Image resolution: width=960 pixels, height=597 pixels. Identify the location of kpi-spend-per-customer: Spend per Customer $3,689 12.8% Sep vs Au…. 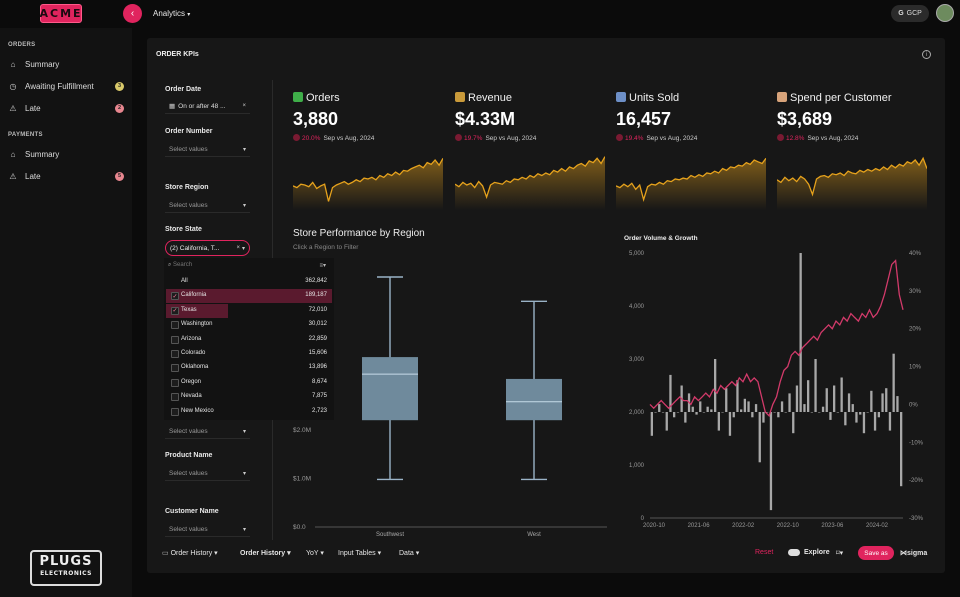
(852, 152).